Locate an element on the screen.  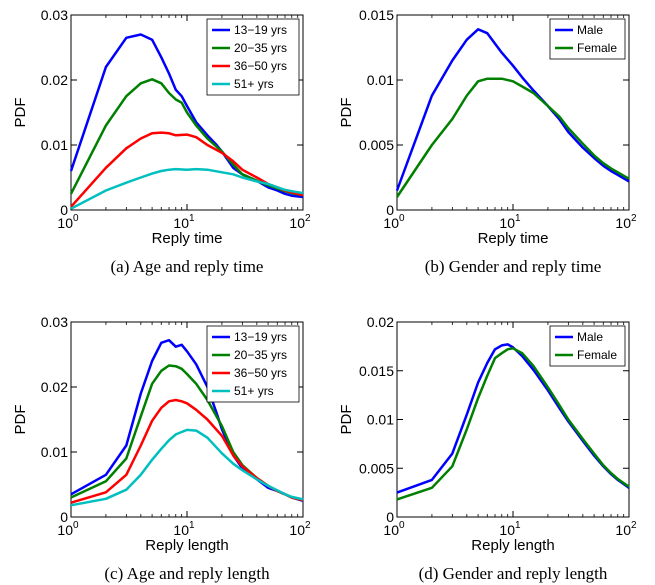
panel-caption: (b) Gender and reply time is located at coordinates (513, 266).